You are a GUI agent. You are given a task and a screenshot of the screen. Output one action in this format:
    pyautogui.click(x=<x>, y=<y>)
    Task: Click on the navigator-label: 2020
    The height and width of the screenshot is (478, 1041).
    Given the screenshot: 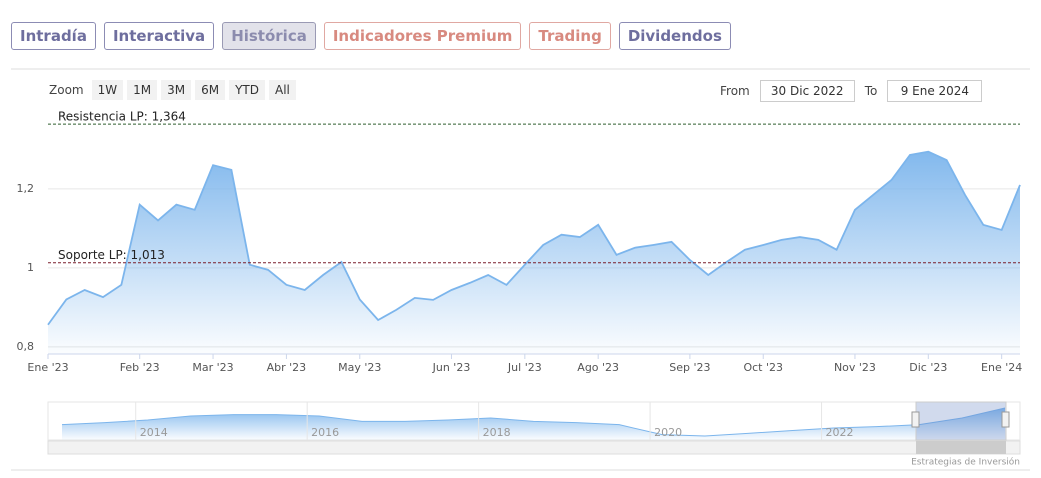 What is the action you would take?
    pyautogui.click(x=668, y=432)
    